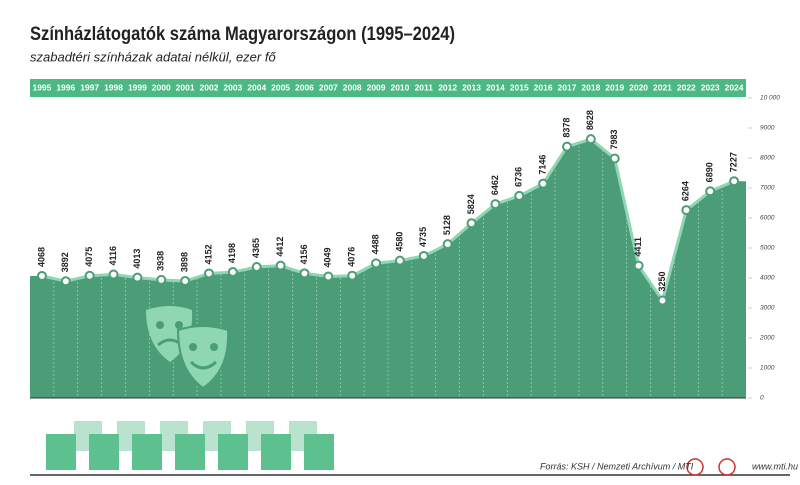 This screenshot has height=485, width=800. What do you see at coordinates (65, 262) in the screenshot?
I see `value-label: 3892` at bounding box center [65, 262].